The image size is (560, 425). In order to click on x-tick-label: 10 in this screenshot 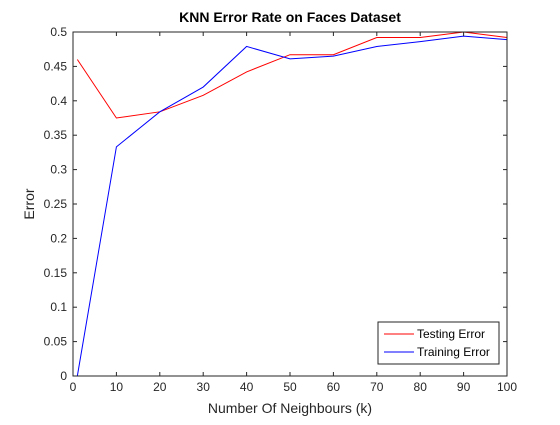, I will do `click(117, 387)`.